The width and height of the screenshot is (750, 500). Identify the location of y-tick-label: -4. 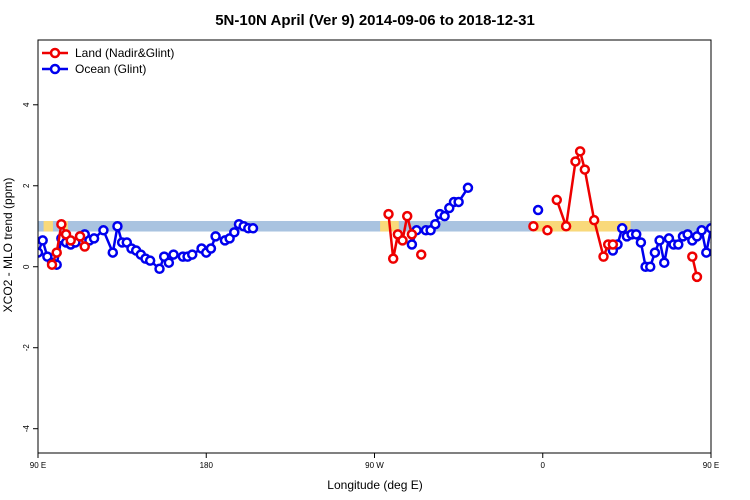
(26, 429).